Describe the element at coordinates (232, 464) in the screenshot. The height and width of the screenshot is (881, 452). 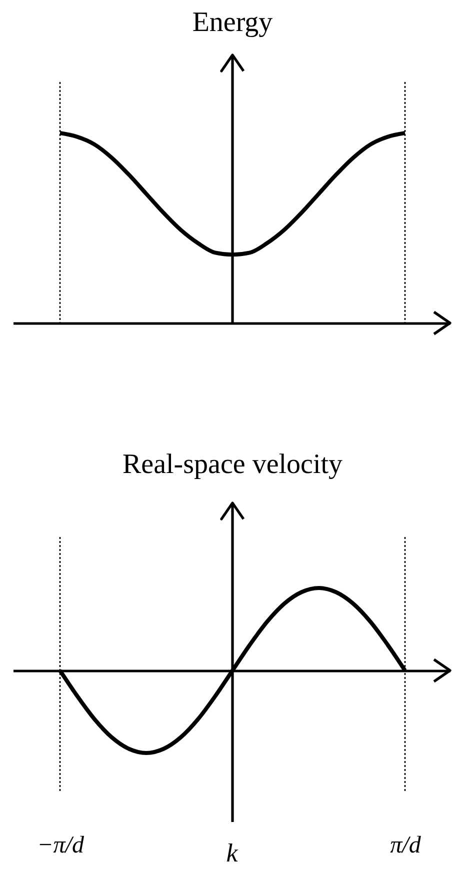
I see `y-axis-title: Real-space velocity` at that location.